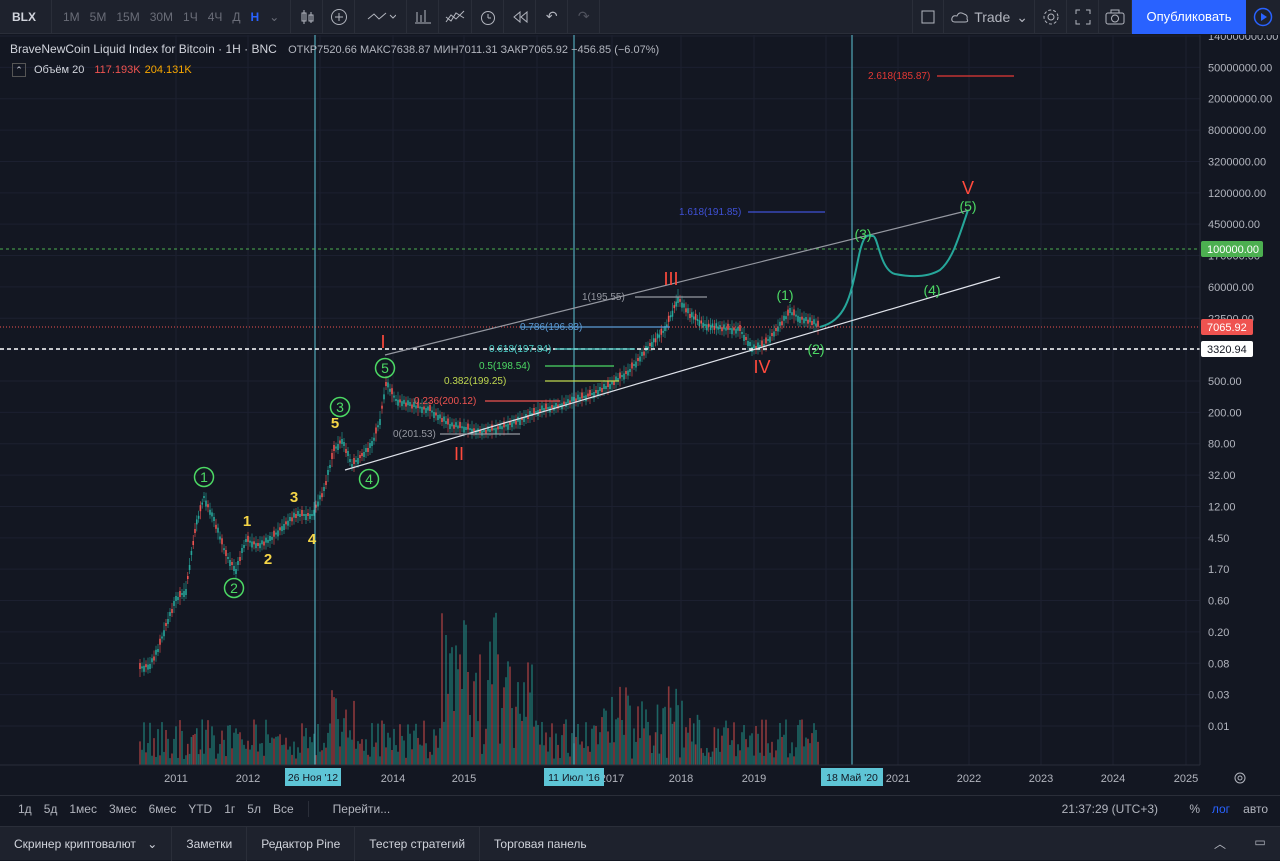 The height and width of the screenshot is (861, 1280). Describe the element at coordinates (672, 373) in the screenshot. I see `channel-lower-line` at that location.